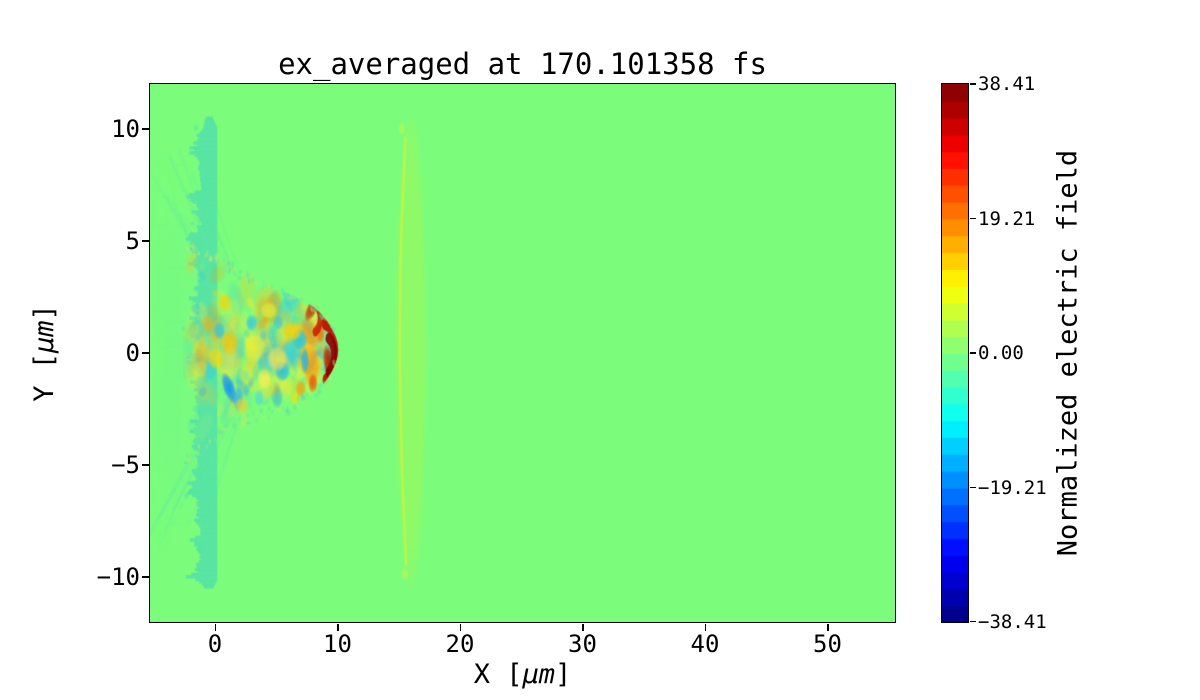  What do you see at coordinates (827, 644) in the screenshot?
I see `x-tick-label: 50` at bounding box center [827, 644].